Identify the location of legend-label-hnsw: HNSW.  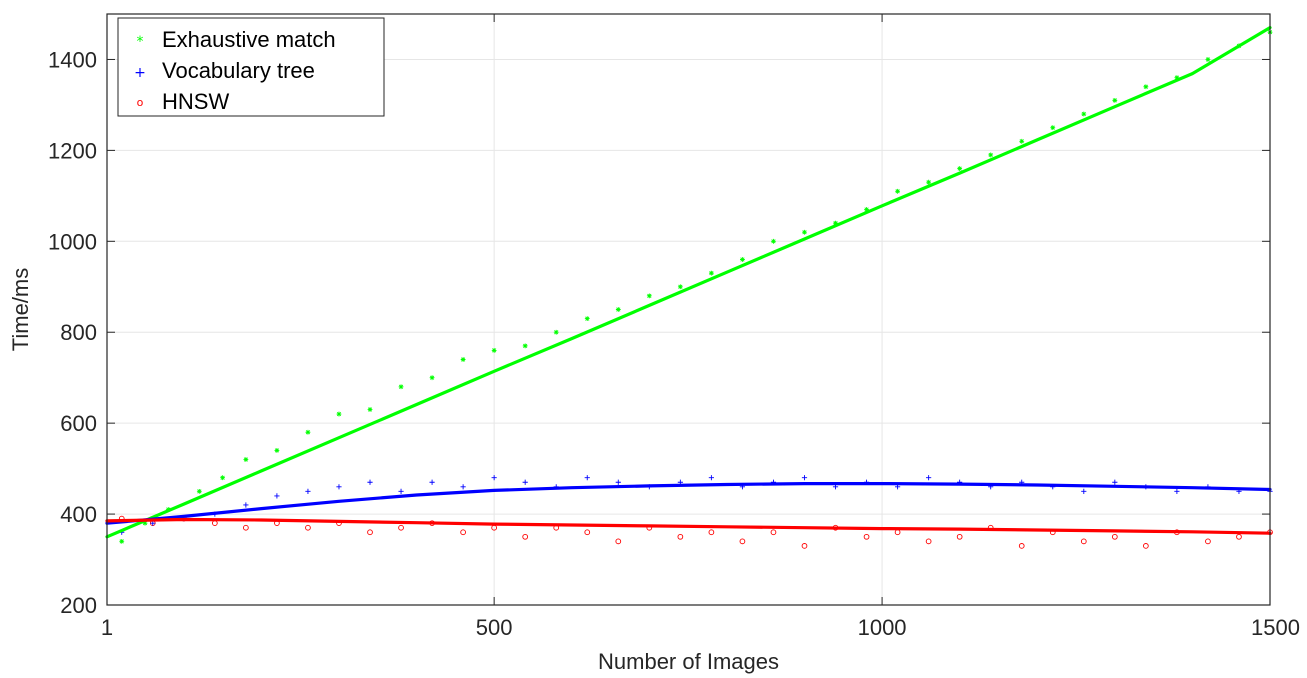
(195, 101).